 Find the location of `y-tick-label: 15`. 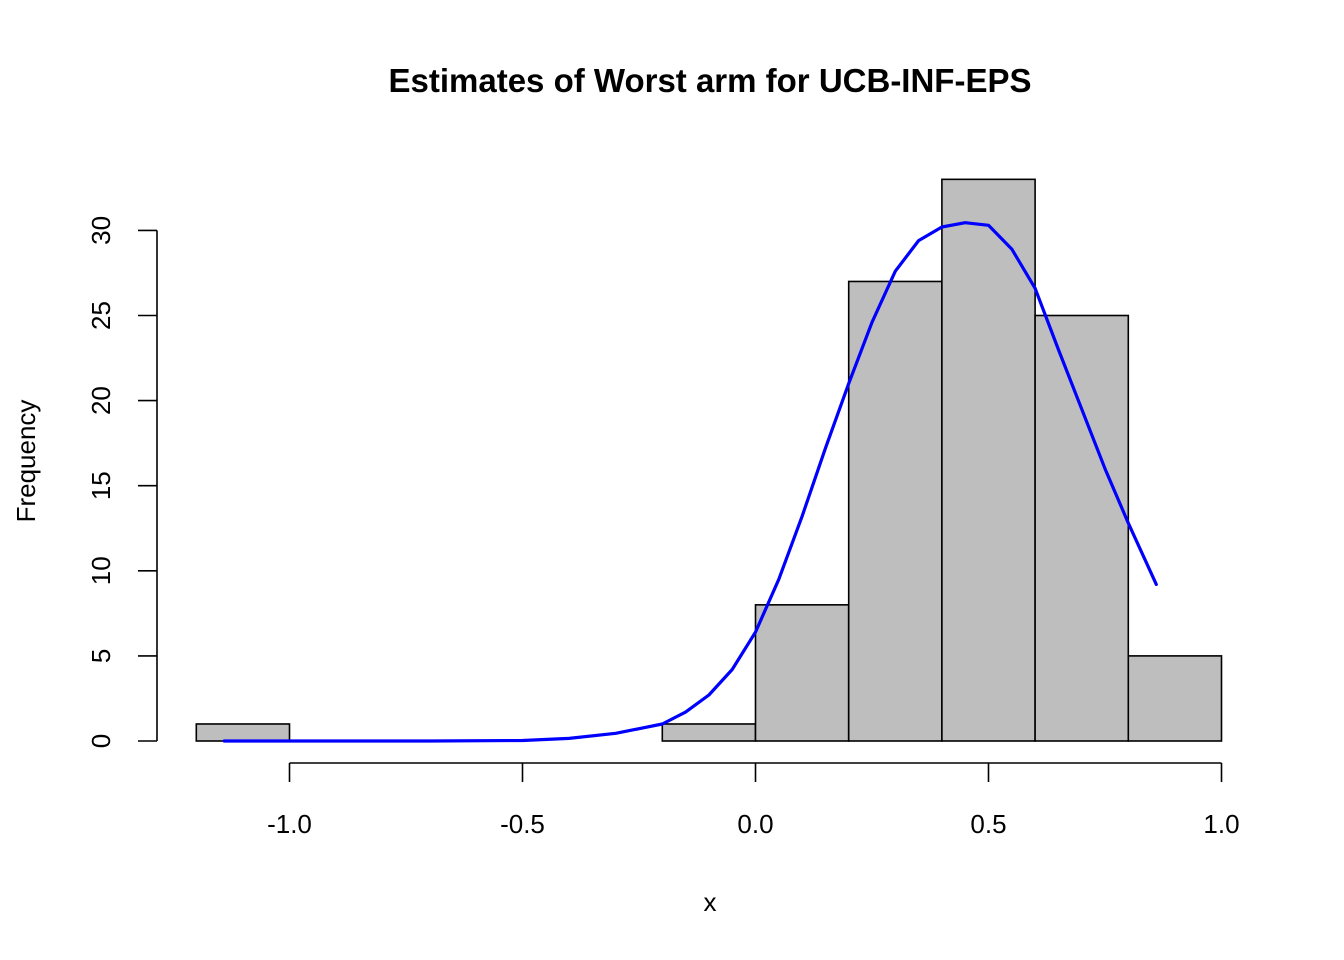

y-tick-label: 15 is located at coordinates (101, 485).